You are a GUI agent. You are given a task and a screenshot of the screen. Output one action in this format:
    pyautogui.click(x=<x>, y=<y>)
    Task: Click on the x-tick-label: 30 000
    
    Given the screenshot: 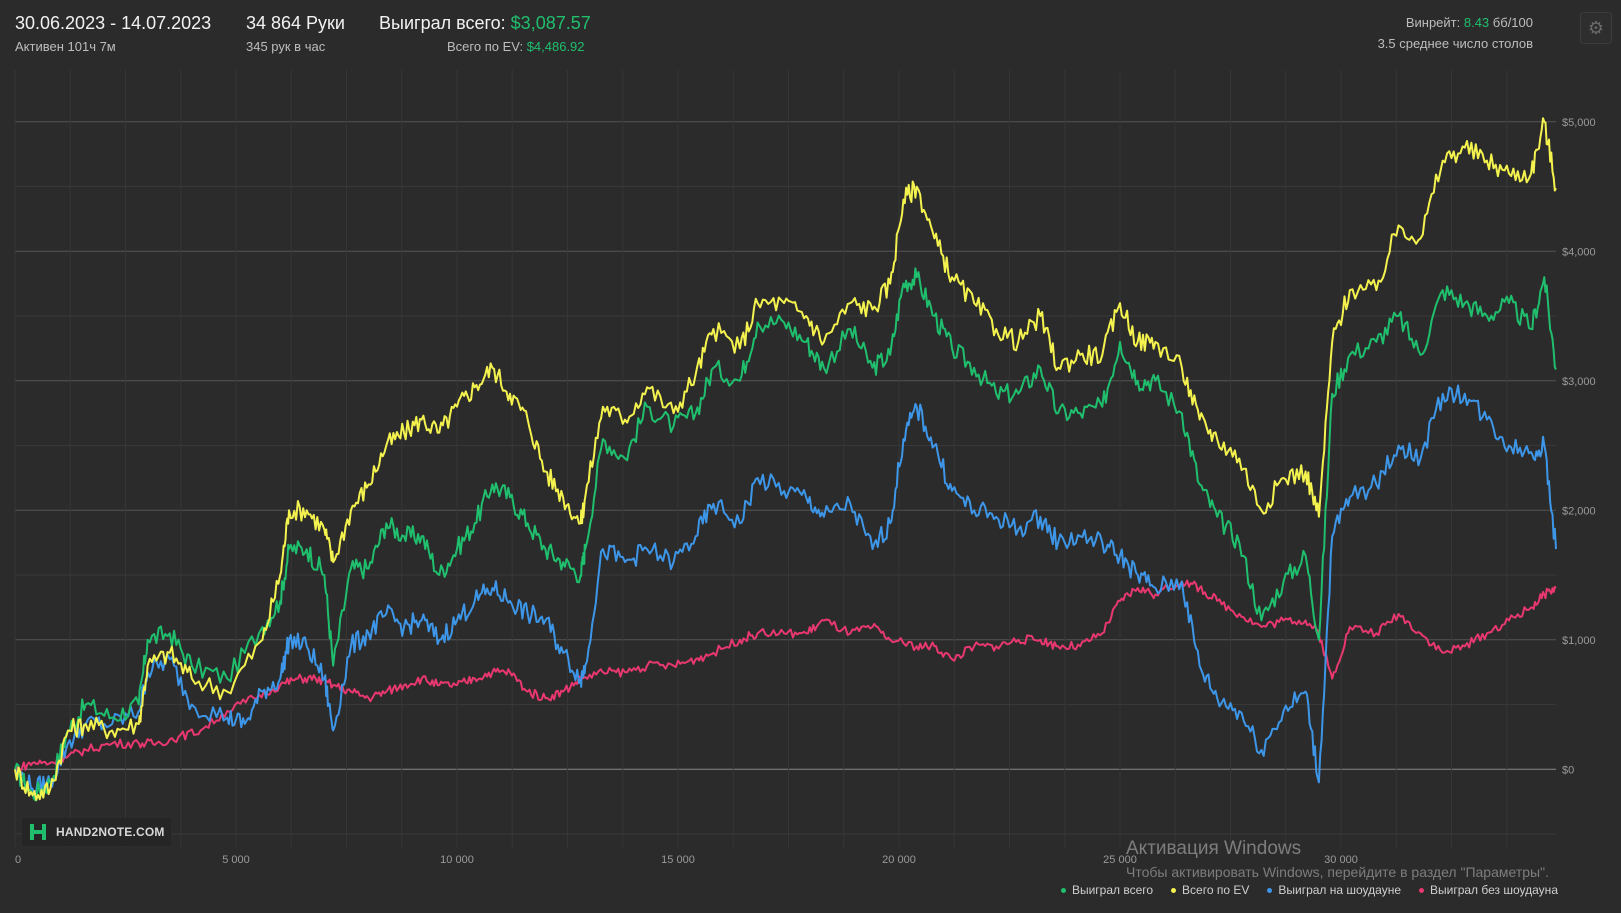 What is the action you would take?
    pyautogui.click(x=1341, y=860)
    